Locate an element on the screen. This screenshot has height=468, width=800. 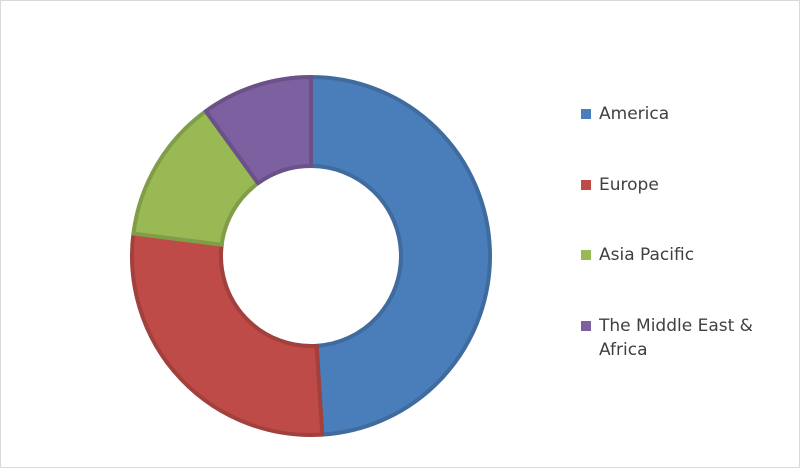
legend-item: The Middle East & Africa is located at coordinates (685, 338).